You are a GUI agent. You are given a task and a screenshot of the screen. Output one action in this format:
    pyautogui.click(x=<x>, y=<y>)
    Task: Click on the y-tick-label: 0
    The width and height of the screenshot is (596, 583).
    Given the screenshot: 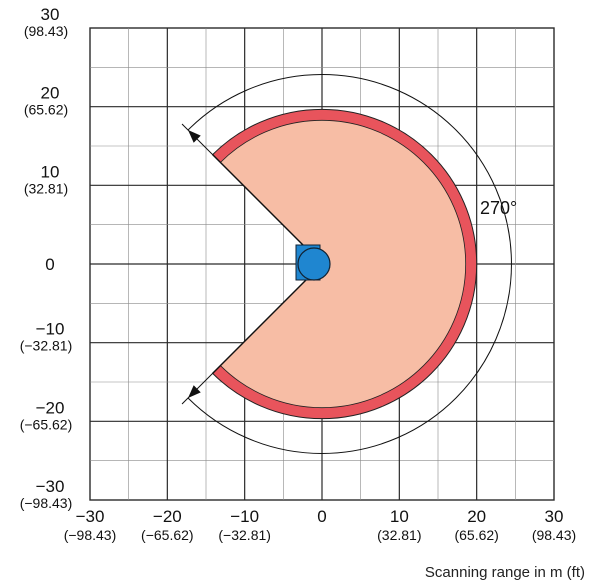 What is the action you would take?
    pyautogui.click(x=49, y=264)
    